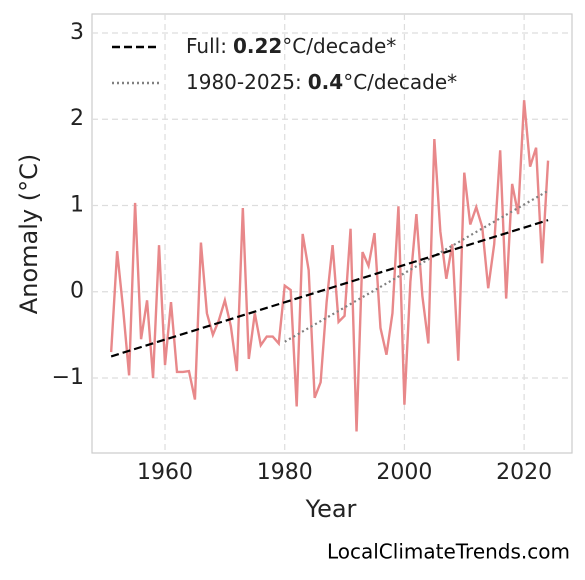 The image size is (585, 580). I want to click on y-axis-label: Anomaly (°C), so click(29, 234).